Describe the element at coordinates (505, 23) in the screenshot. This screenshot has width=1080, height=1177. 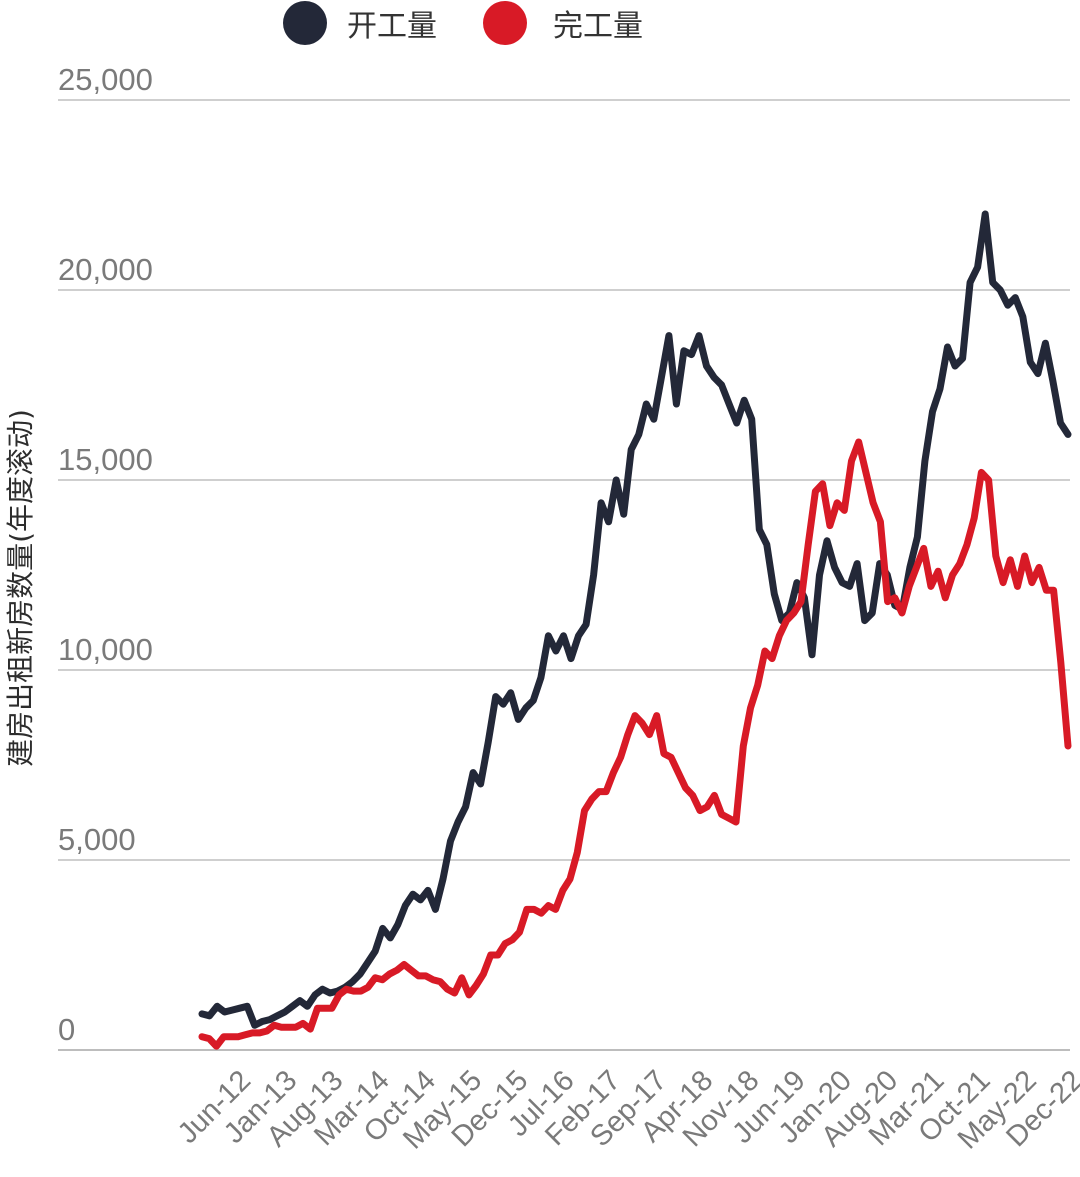
I see `legend-marker-completions` at that location.